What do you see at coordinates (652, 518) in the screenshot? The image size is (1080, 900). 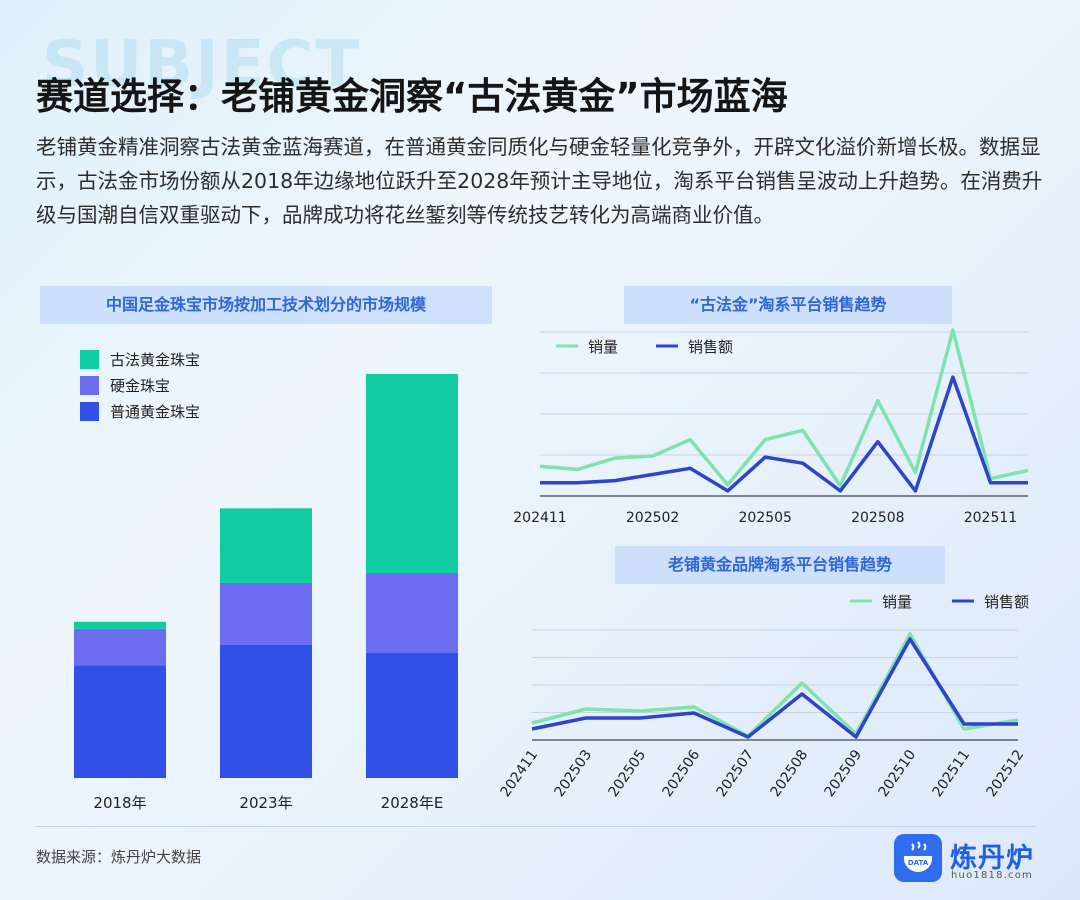 I see `x-tick-label: 202502` at bounding box center [652, 518].